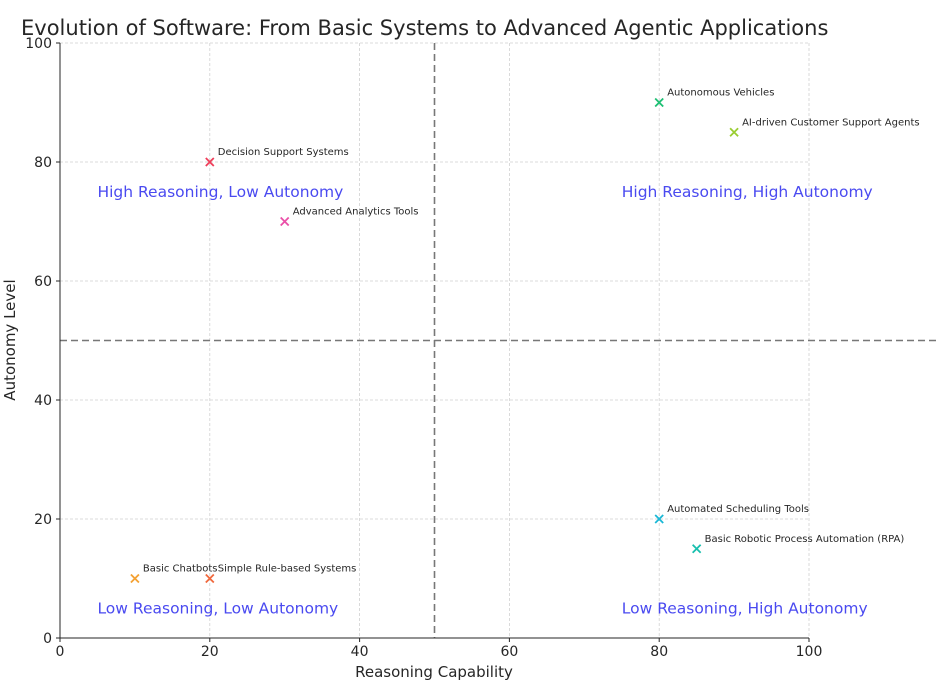  What do you see at coordinates (831, 122) in the screenshot?
I see `point-label: AI-driven Customer Support Agents` at bounding box center [831, 122].